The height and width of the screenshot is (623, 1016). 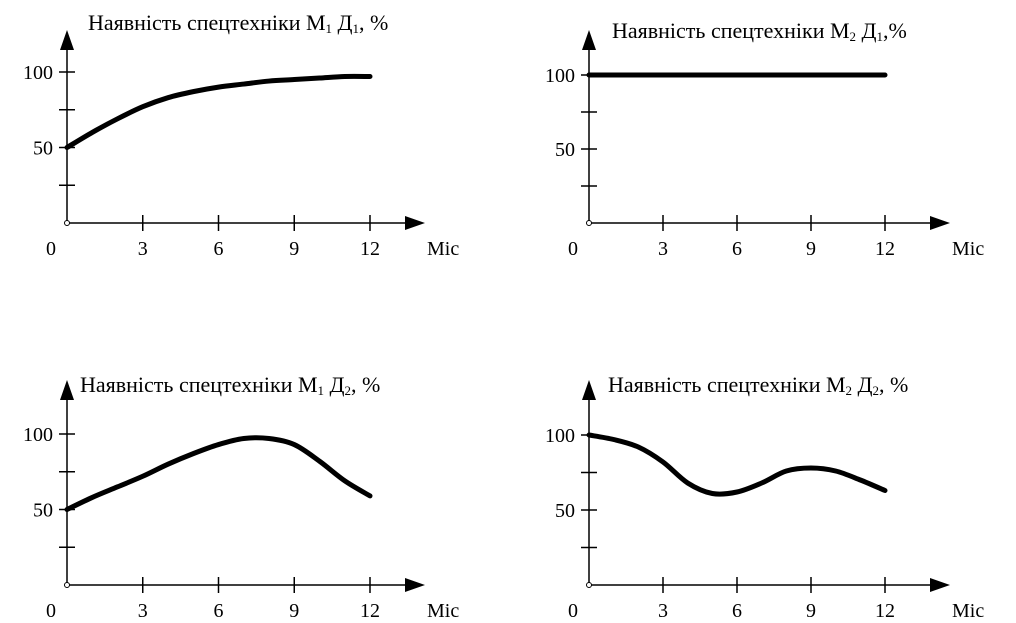 I want to click on chart-title: Наявність спецтехніки М1 Д1, %, so click(x=238, y=24).